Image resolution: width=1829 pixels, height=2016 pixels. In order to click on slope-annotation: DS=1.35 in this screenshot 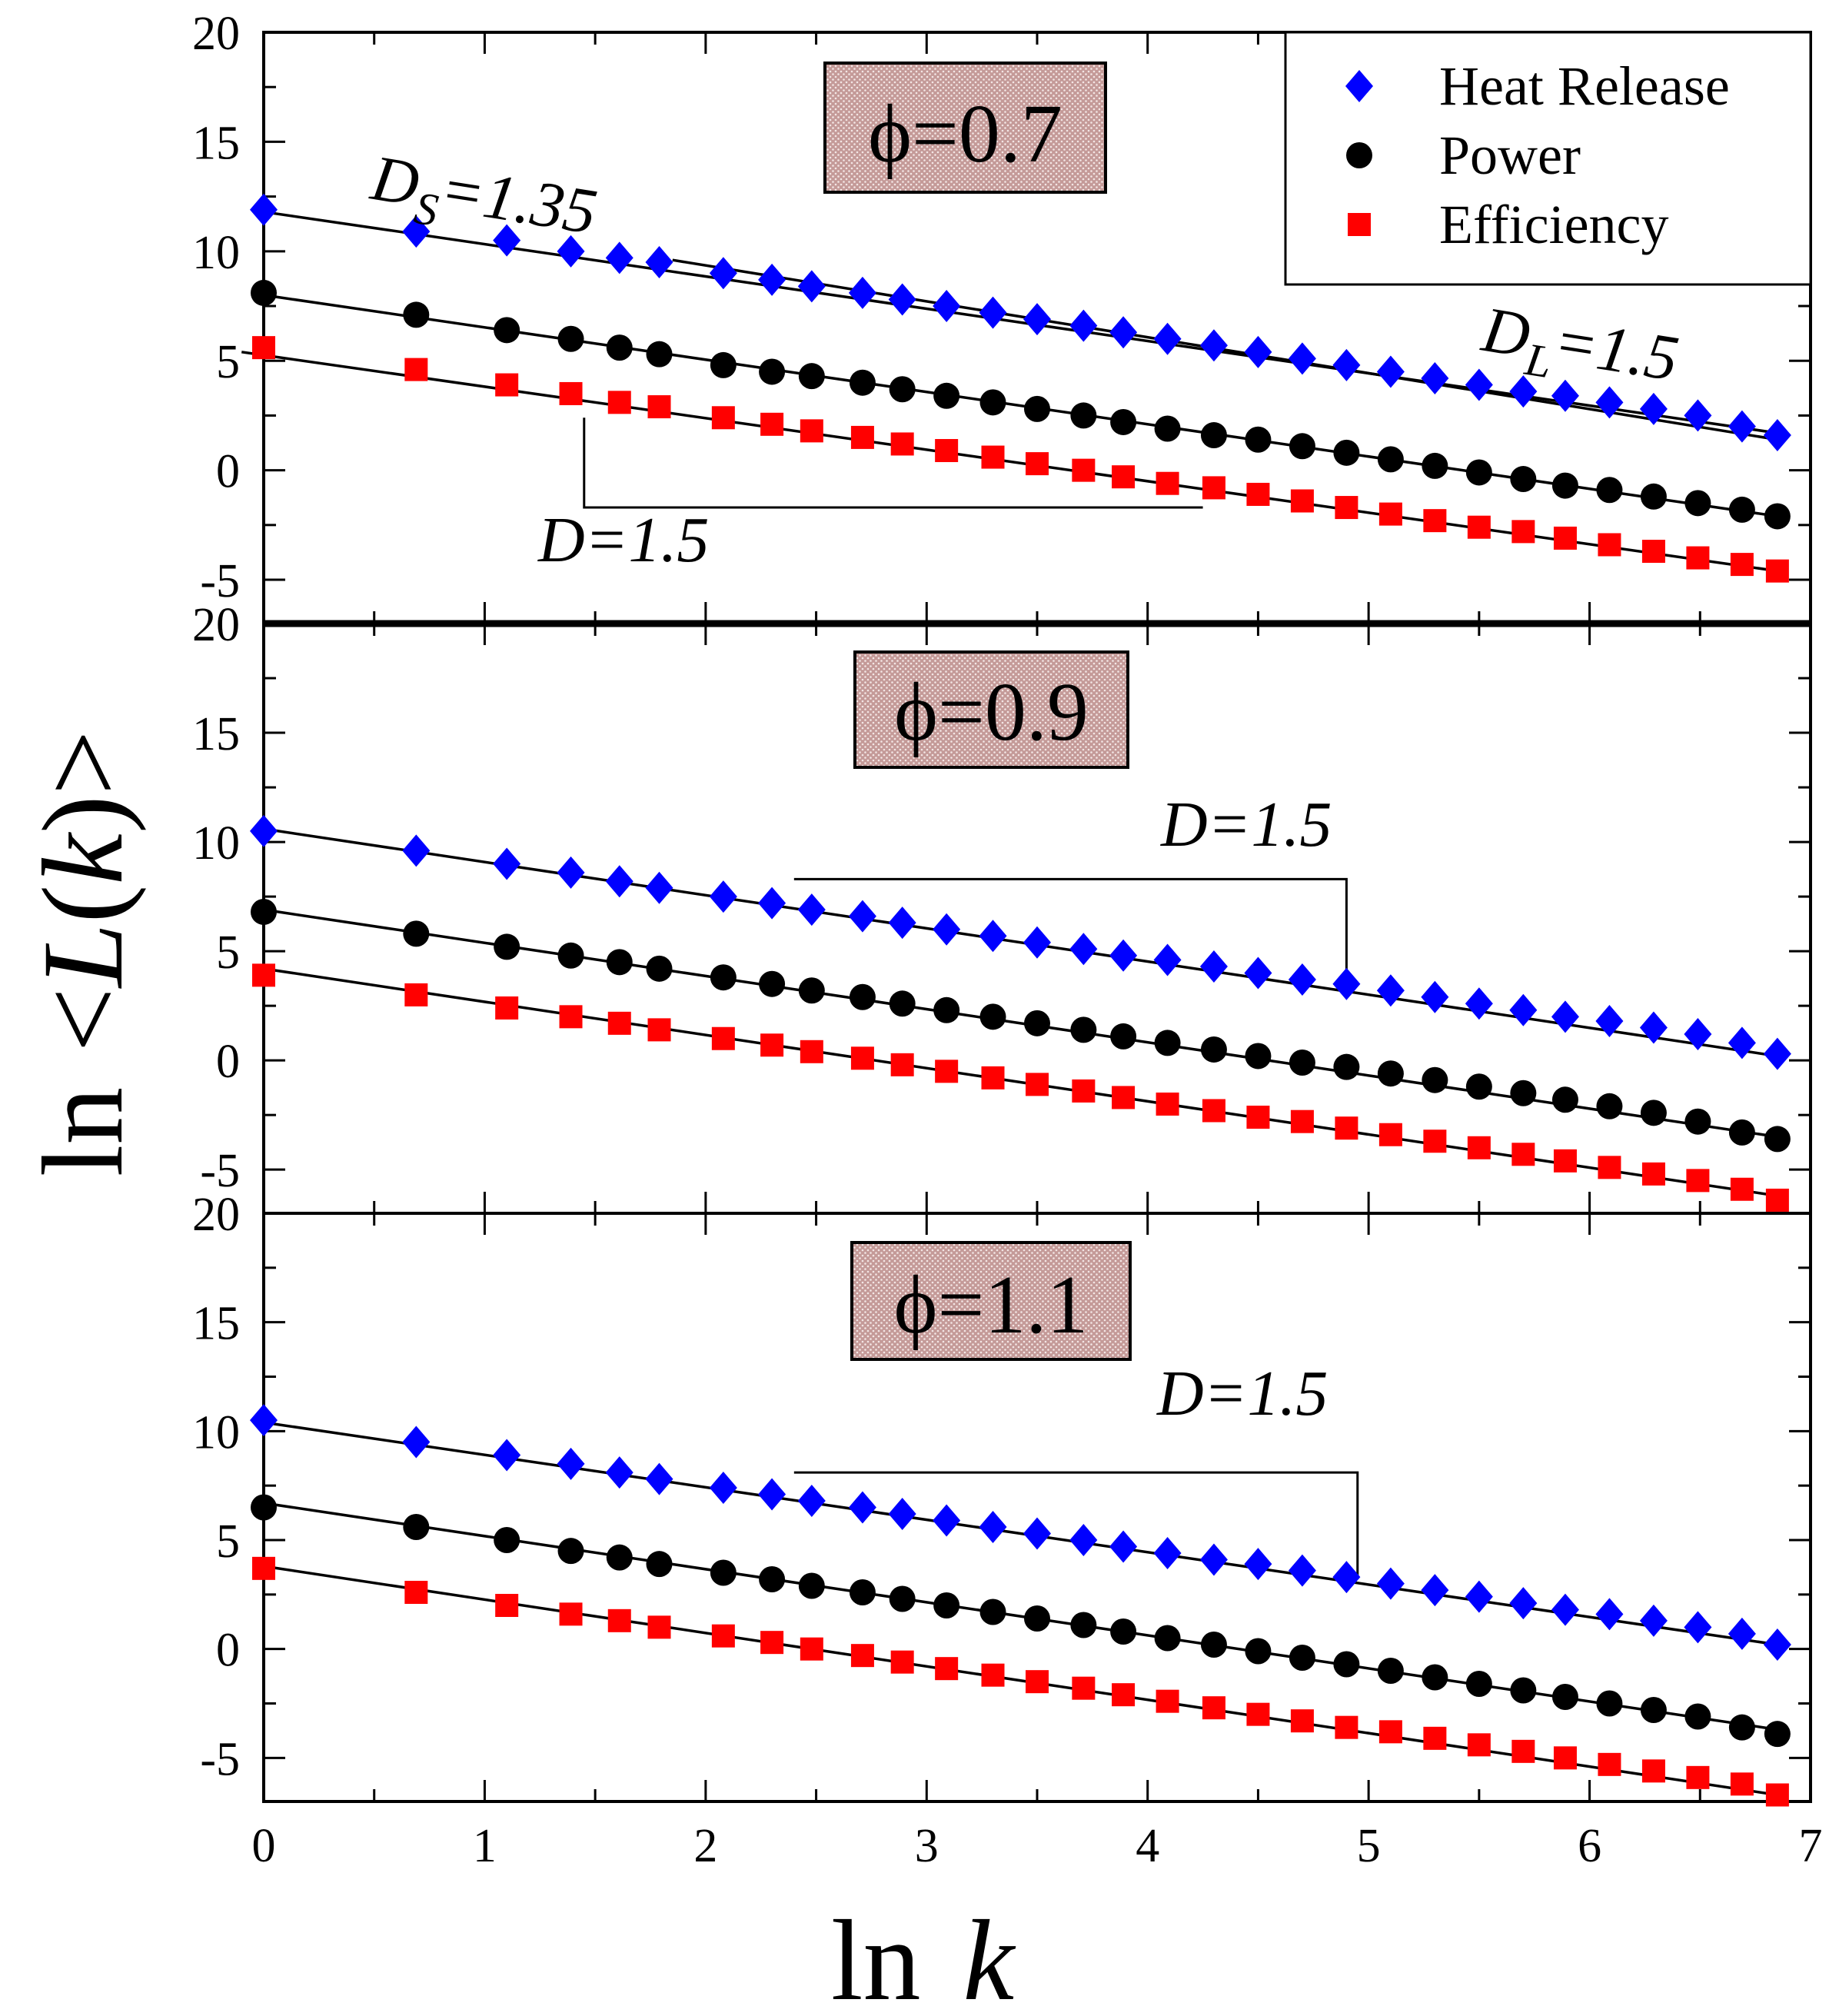, I will do `click(483, 201)`.